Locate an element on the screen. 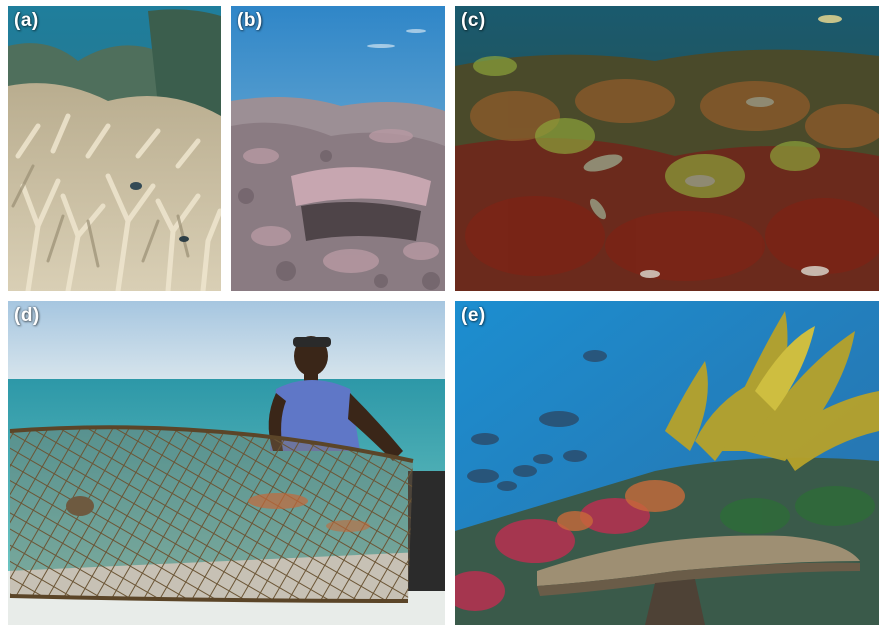 The height and width of the screenshot is (627, 882). photo-panel-a: (a) is located at coordinates (114, 148).